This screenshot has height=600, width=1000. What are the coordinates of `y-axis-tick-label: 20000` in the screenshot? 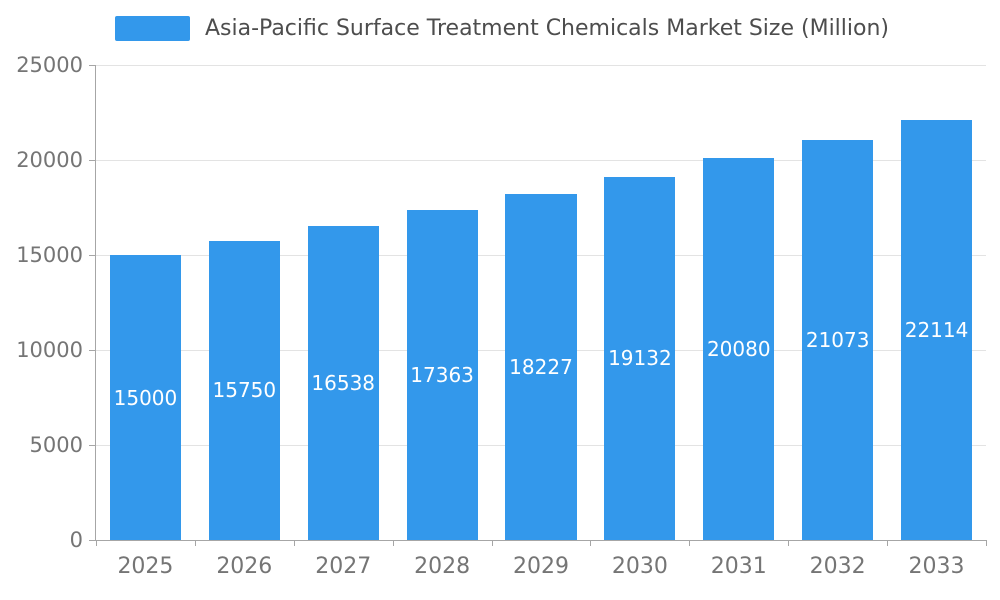 It's located at (49, 160).